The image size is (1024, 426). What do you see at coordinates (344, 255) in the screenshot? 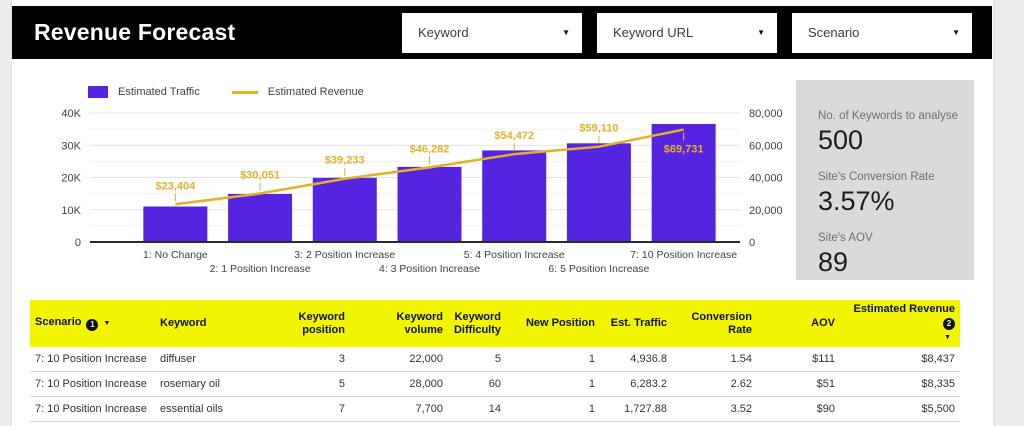
I see `x-axis-label: 3: 2 Position Increase` at bounding box center [344, 255].